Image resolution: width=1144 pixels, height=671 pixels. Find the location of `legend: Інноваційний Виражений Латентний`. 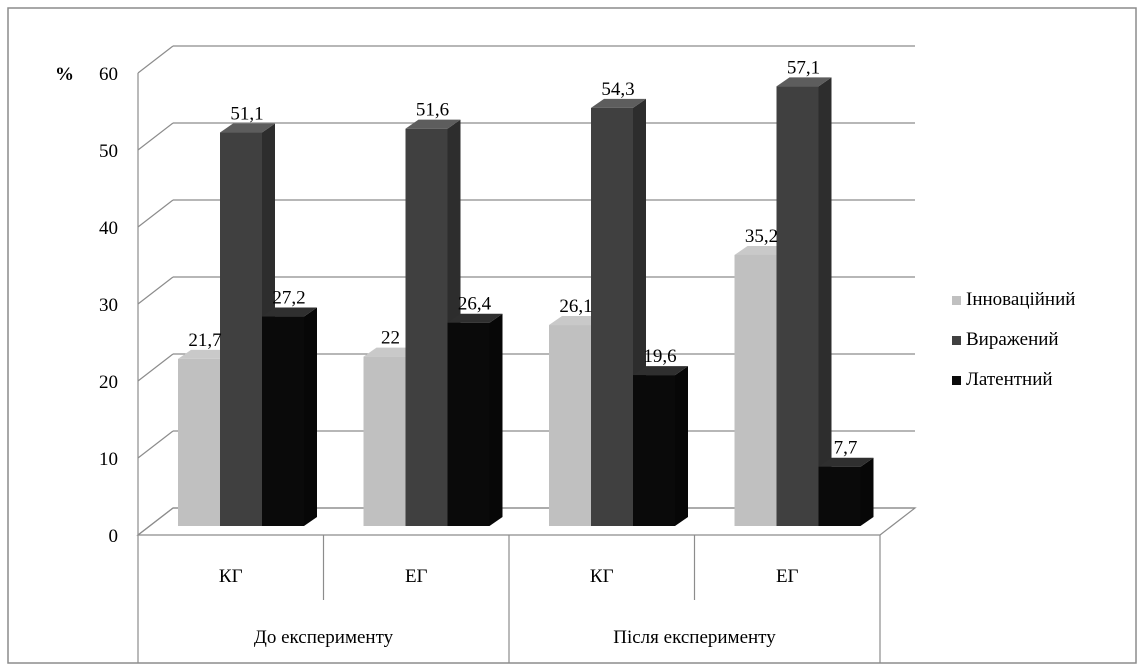

legend: Інноваційний Виражений Латентний is located at coordinates (1013, 339).